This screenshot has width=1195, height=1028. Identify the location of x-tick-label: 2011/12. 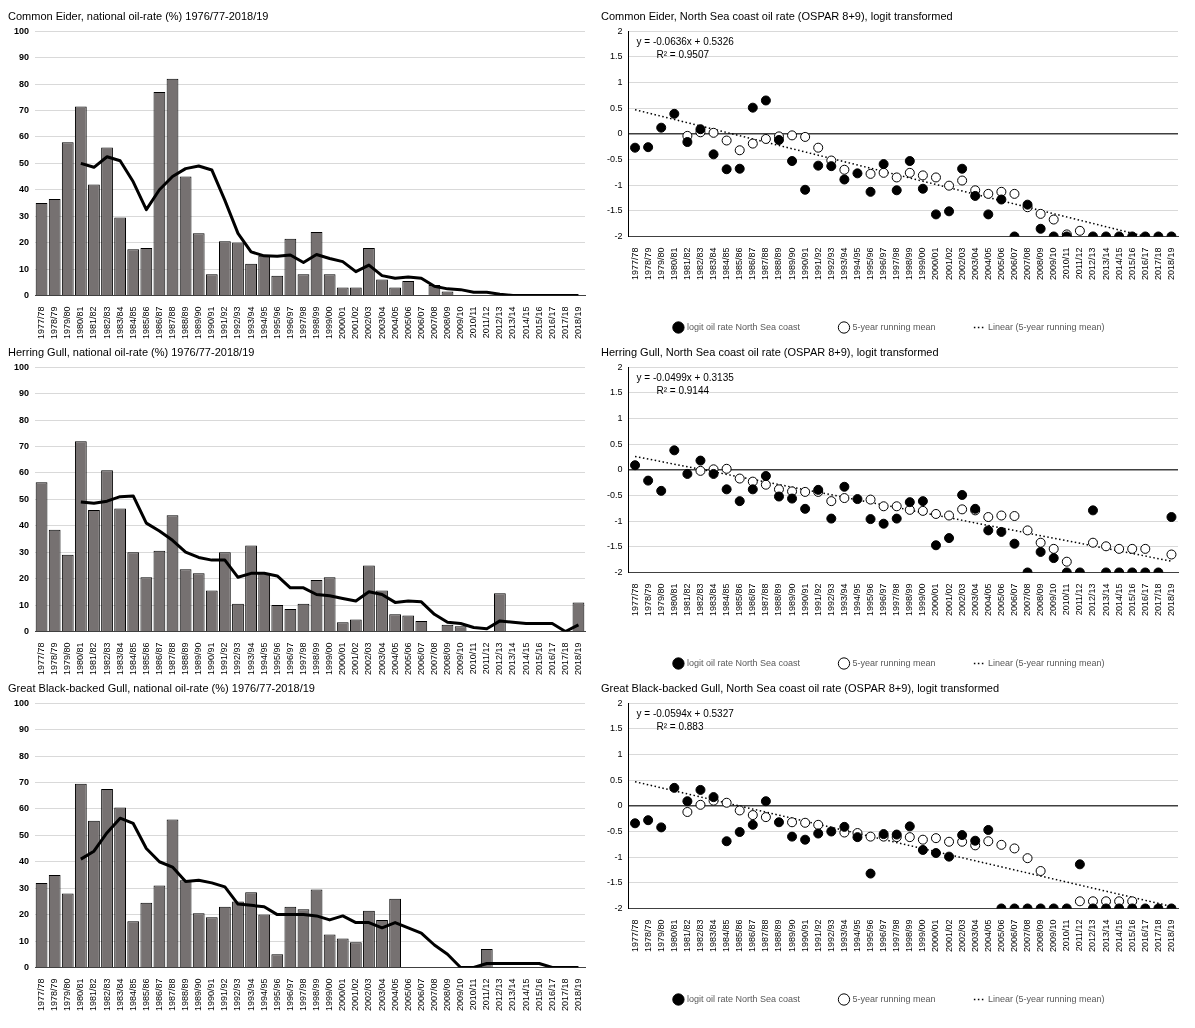
(1079, 263).